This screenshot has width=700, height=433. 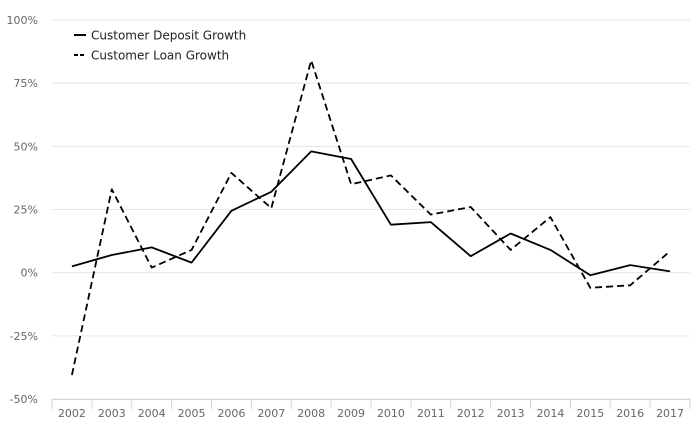 What do you see at coordinates (168, 36) in the screenshot?
I see `legend-label: Customer Deposit Growth` at bounding box center [168, 36].